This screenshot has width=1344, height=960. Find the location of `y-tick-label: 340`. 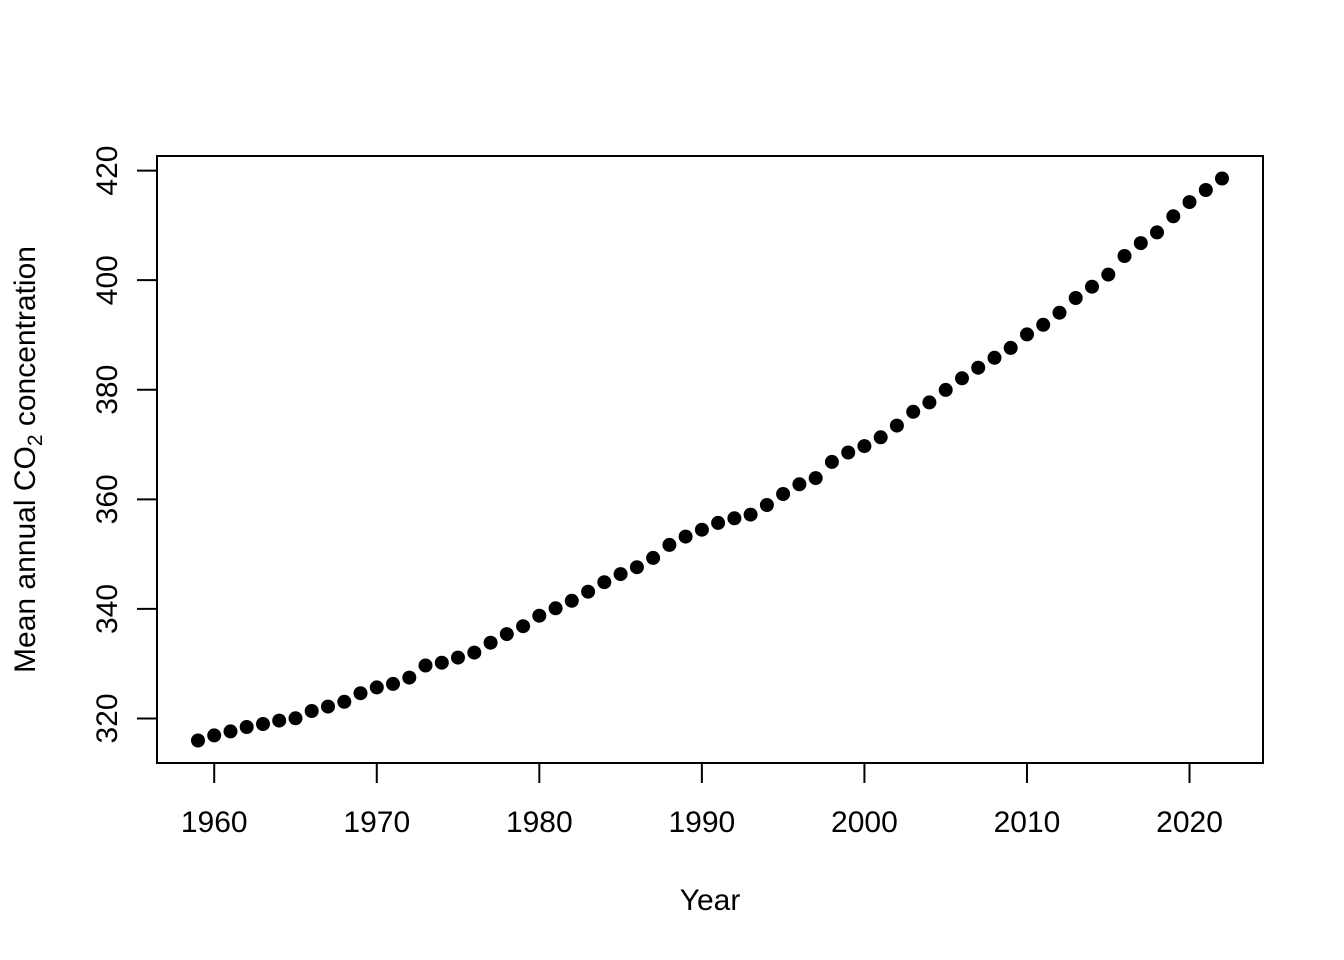

y-tick-label: 340 is located at coordinates (107, 609).